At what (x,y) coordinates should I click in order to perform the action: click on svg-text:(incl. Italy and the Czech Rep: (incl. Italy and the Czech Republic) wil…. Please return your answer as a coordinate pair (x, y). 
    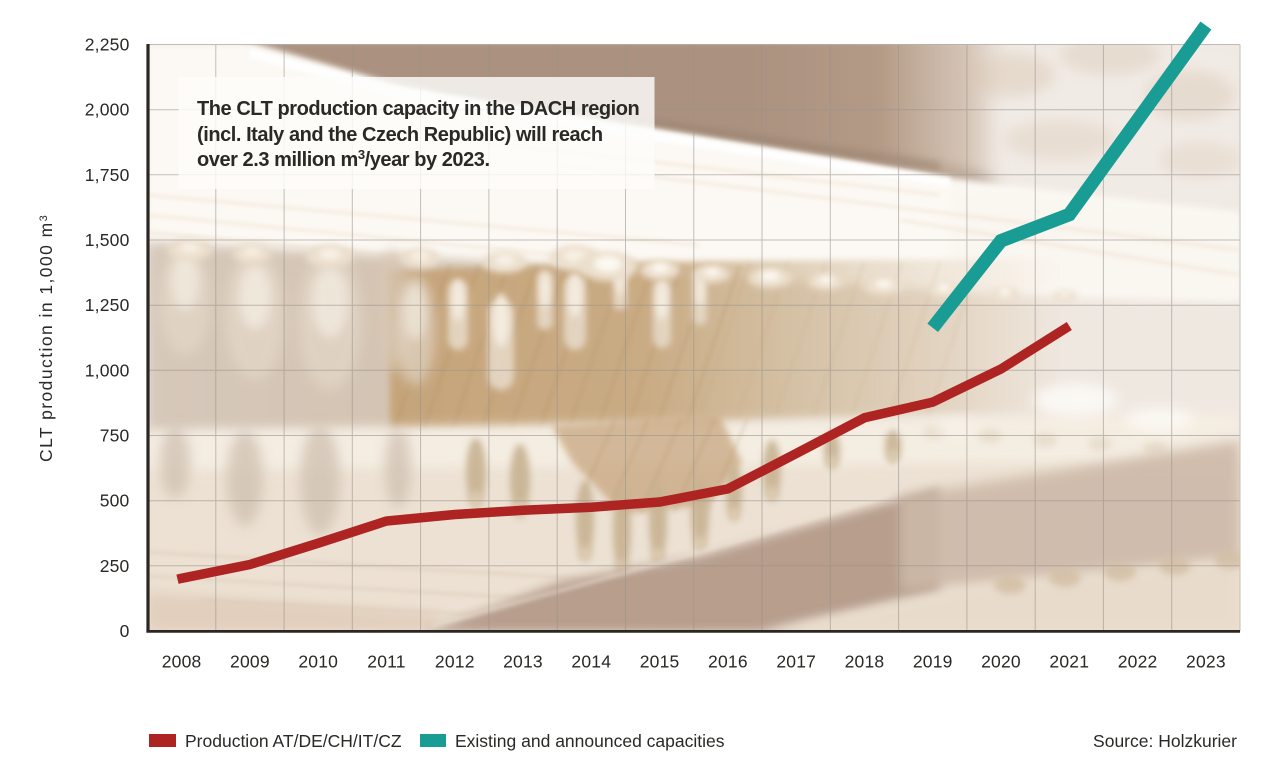
    Looking at the image, I should click on (400, 135).